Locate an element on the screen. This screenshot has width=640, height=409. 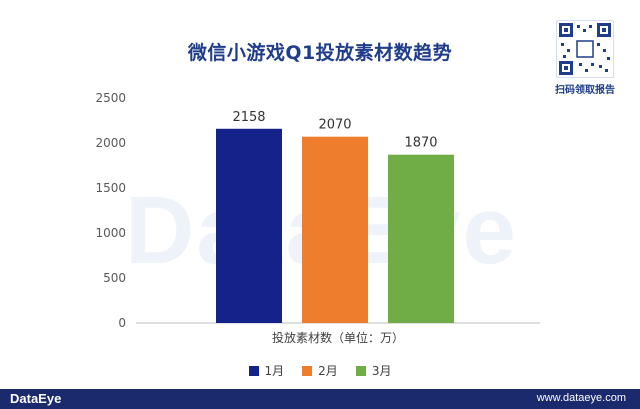
y-tick-label: 2000 is located at coordinates (110, 143).